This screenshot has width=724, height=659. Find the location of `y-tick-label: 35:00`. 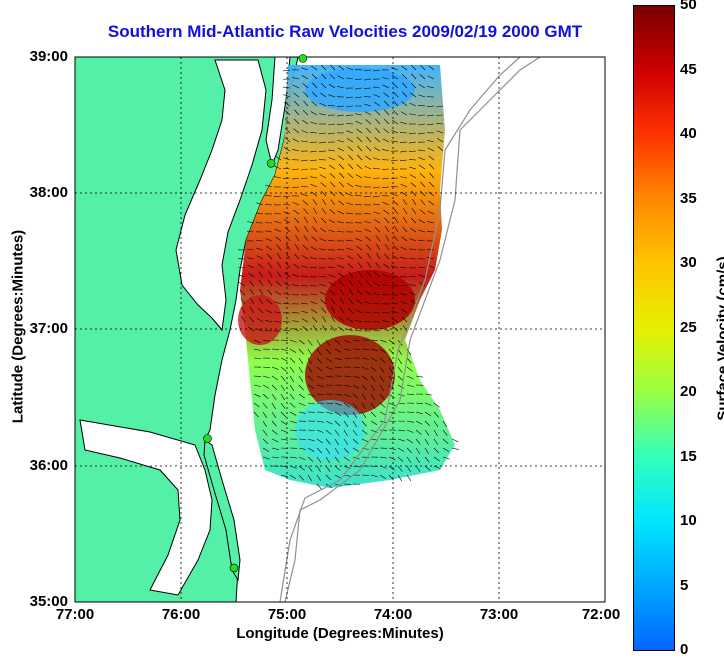

y-tick-label: 35:00 is located at coordinates (48, 601).